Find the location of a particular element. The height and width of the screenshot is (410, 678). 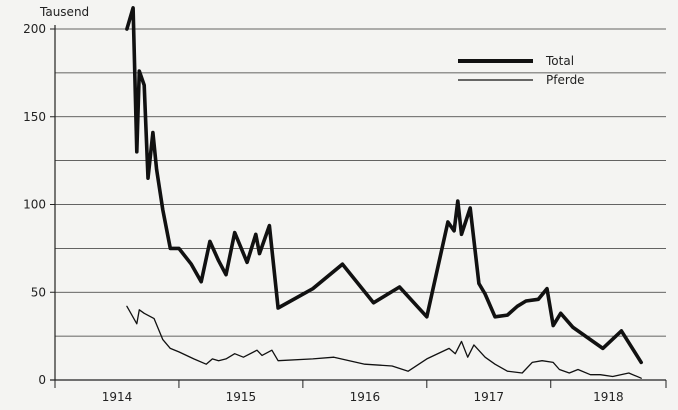

x-tick-label: 1916 is located at coordinates (365, 397).